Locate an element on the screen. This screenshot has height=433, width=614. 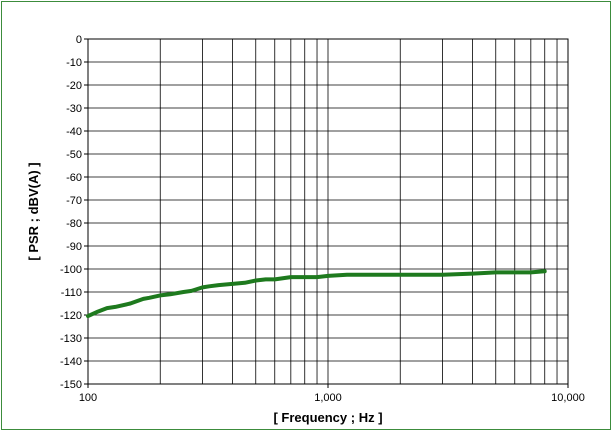
y-tick-label: -130 is located at coordinates (71, 339).